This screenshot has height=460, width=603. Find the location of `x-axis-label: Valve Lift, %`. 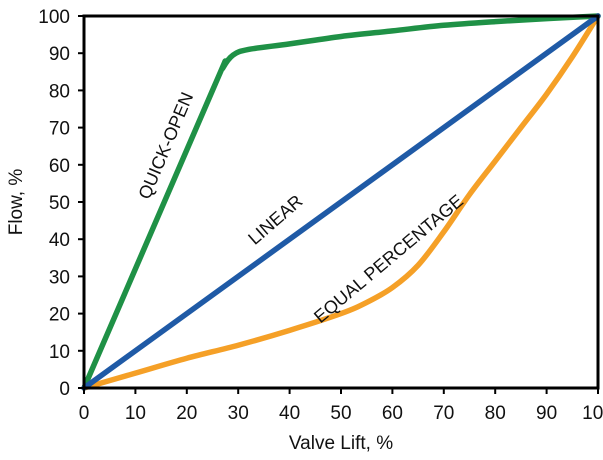

x-axis-label: Valve Lift, % is located at coordinates (341, 443).